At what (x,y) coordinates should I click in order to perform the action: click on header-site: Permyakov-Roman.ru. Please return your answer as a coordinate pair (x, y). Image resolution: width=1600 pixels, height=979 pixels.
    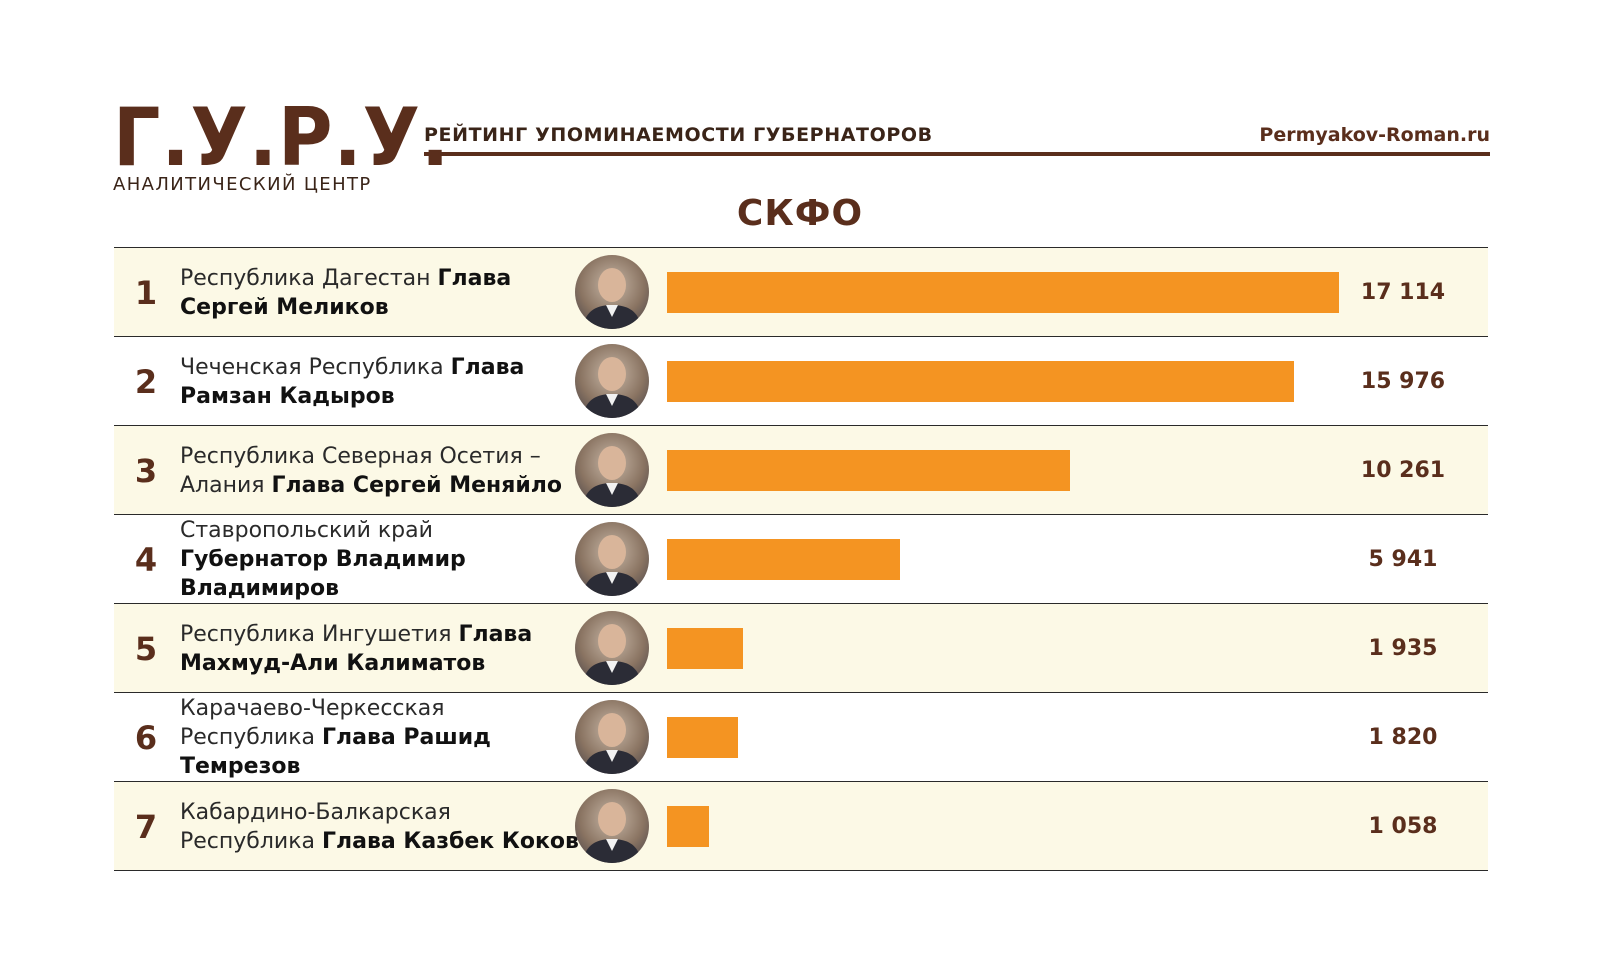
    Looking at the image, I should click on (1374, 135).